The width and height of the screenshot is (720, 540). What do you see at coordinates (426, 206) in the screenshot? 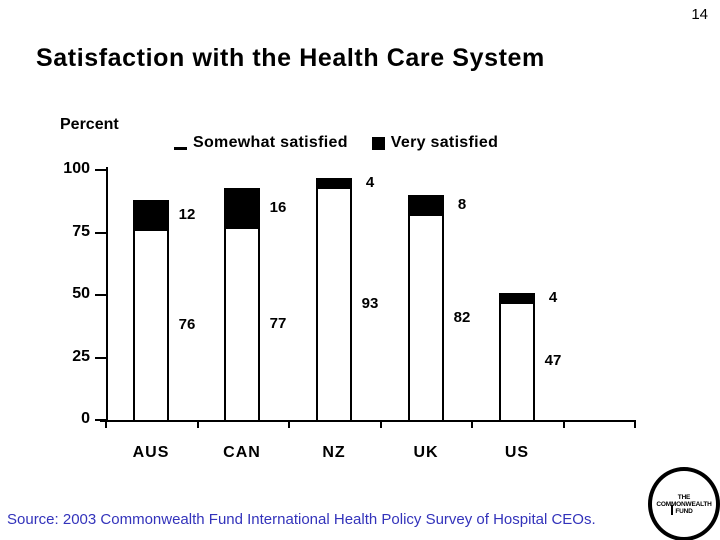
I see `bar-uk-very-satisfied-segment` at bounding box center [426, 206].